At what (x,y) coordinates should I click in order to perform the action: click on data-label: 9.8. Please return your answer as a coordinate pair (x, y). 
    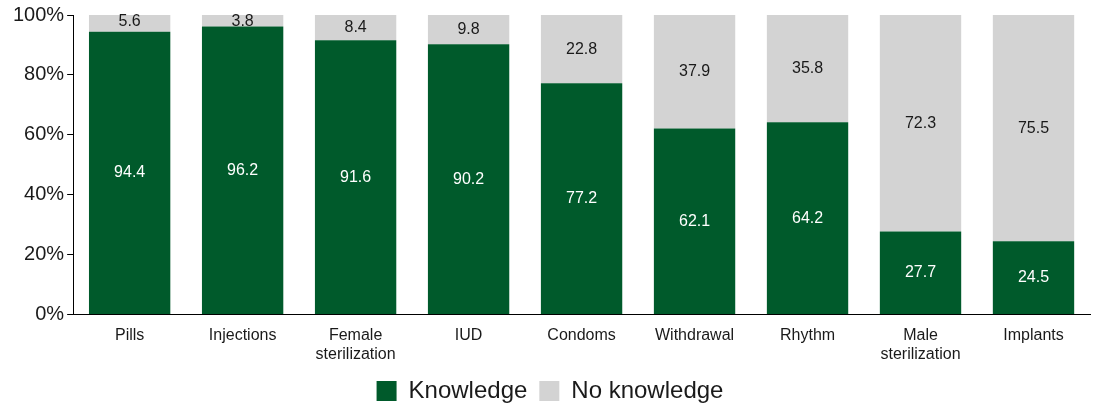
    Looking at the image, I should click on (468, 29).